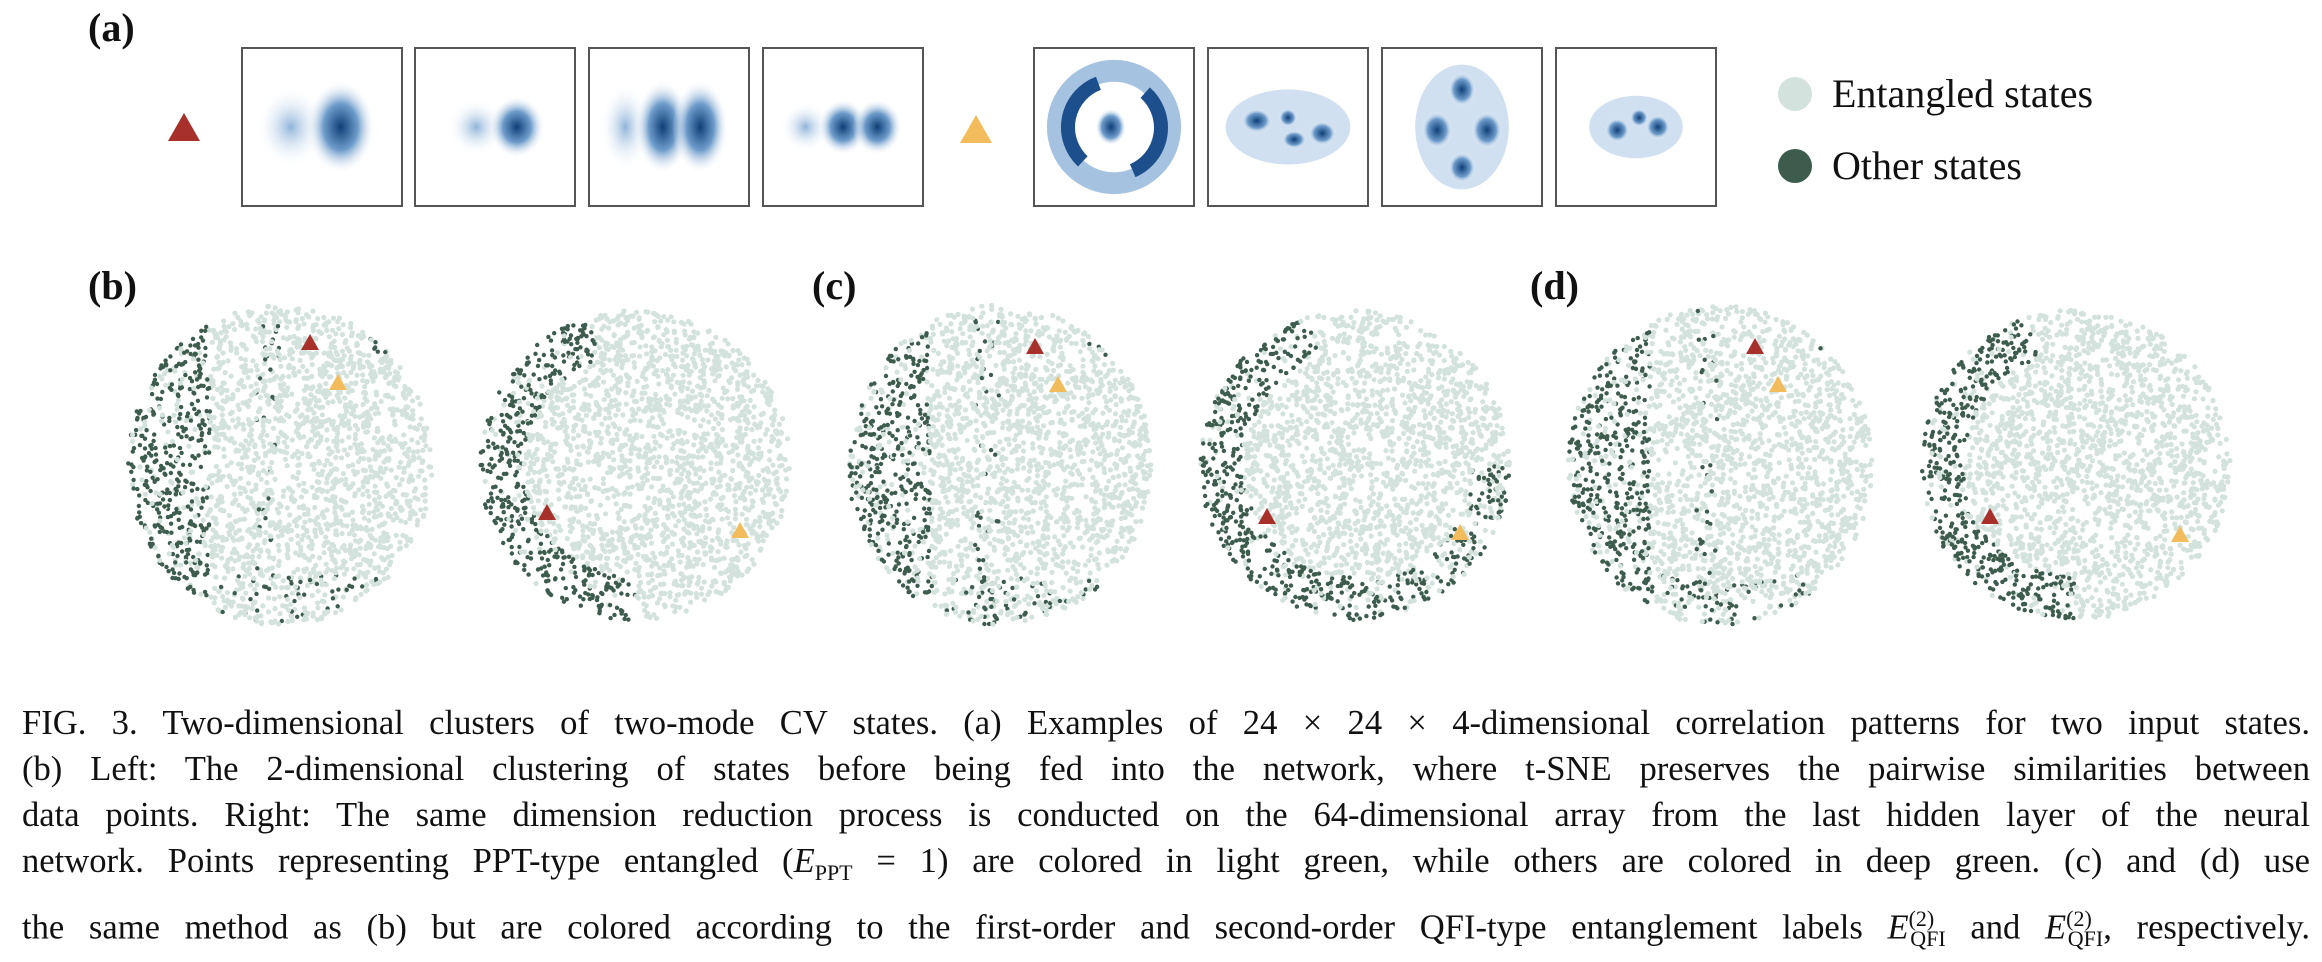 This screenshot has height=962, width=2322. Describe the element at coordinates (310, 342) in the screenshot. I see `red-triangle-marker` at that location.